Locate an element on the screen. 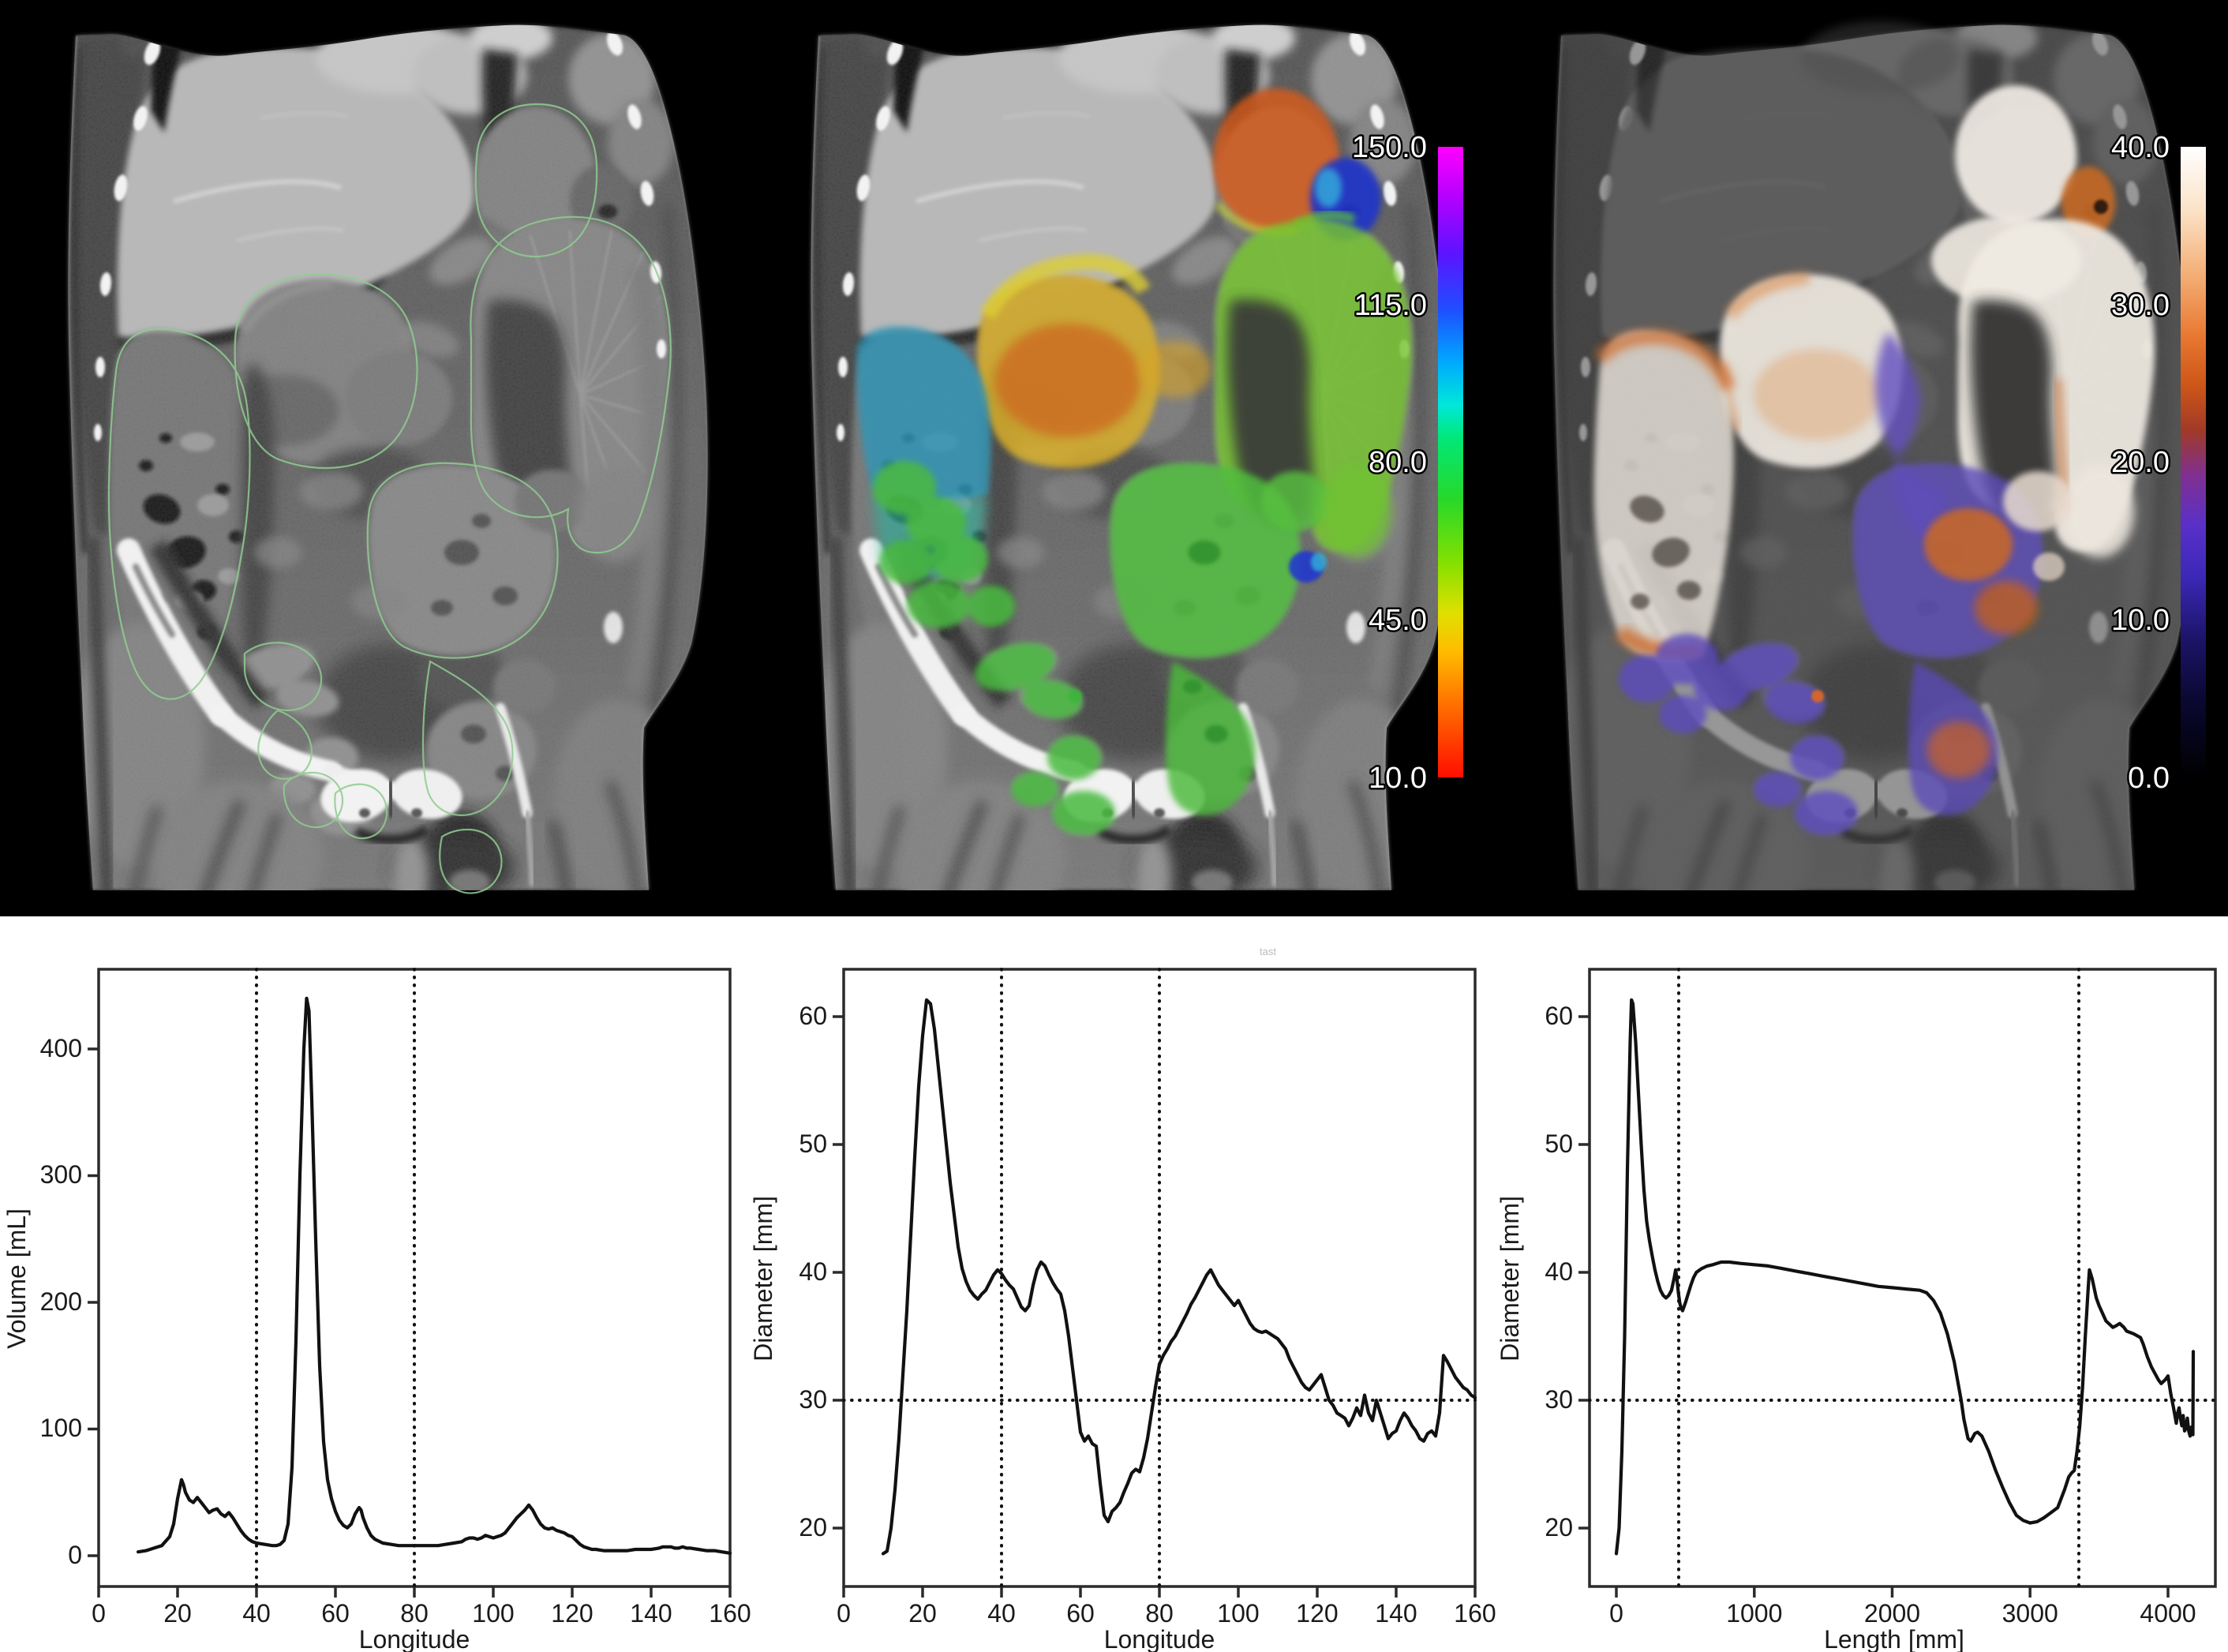 This screenshot has height=1652, width=2228. svg-text: 150.0 is located at coordinates (1389, 147).